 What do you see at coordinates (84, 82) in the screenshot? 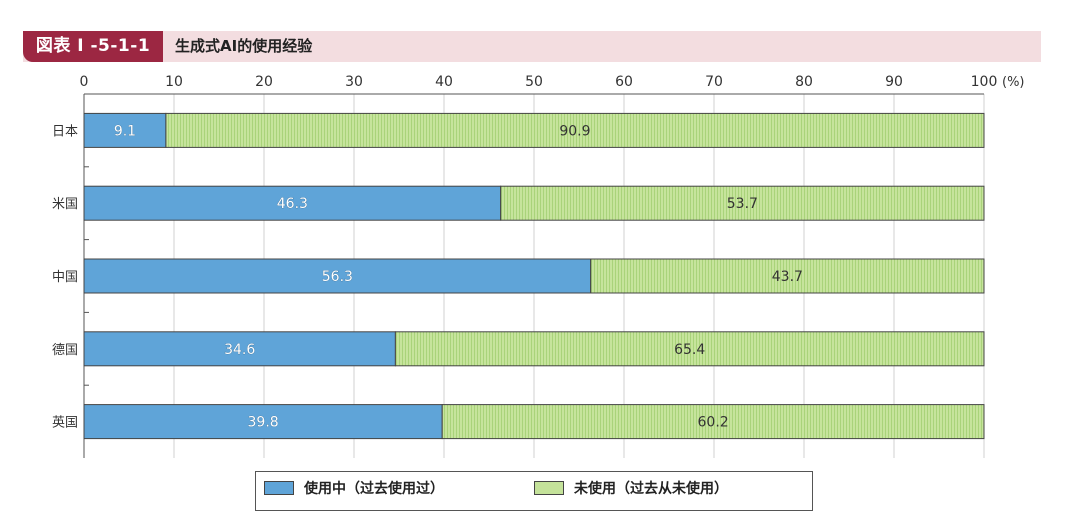
I see `x-tick-label-0: 0` at bounding box center [84, 82].